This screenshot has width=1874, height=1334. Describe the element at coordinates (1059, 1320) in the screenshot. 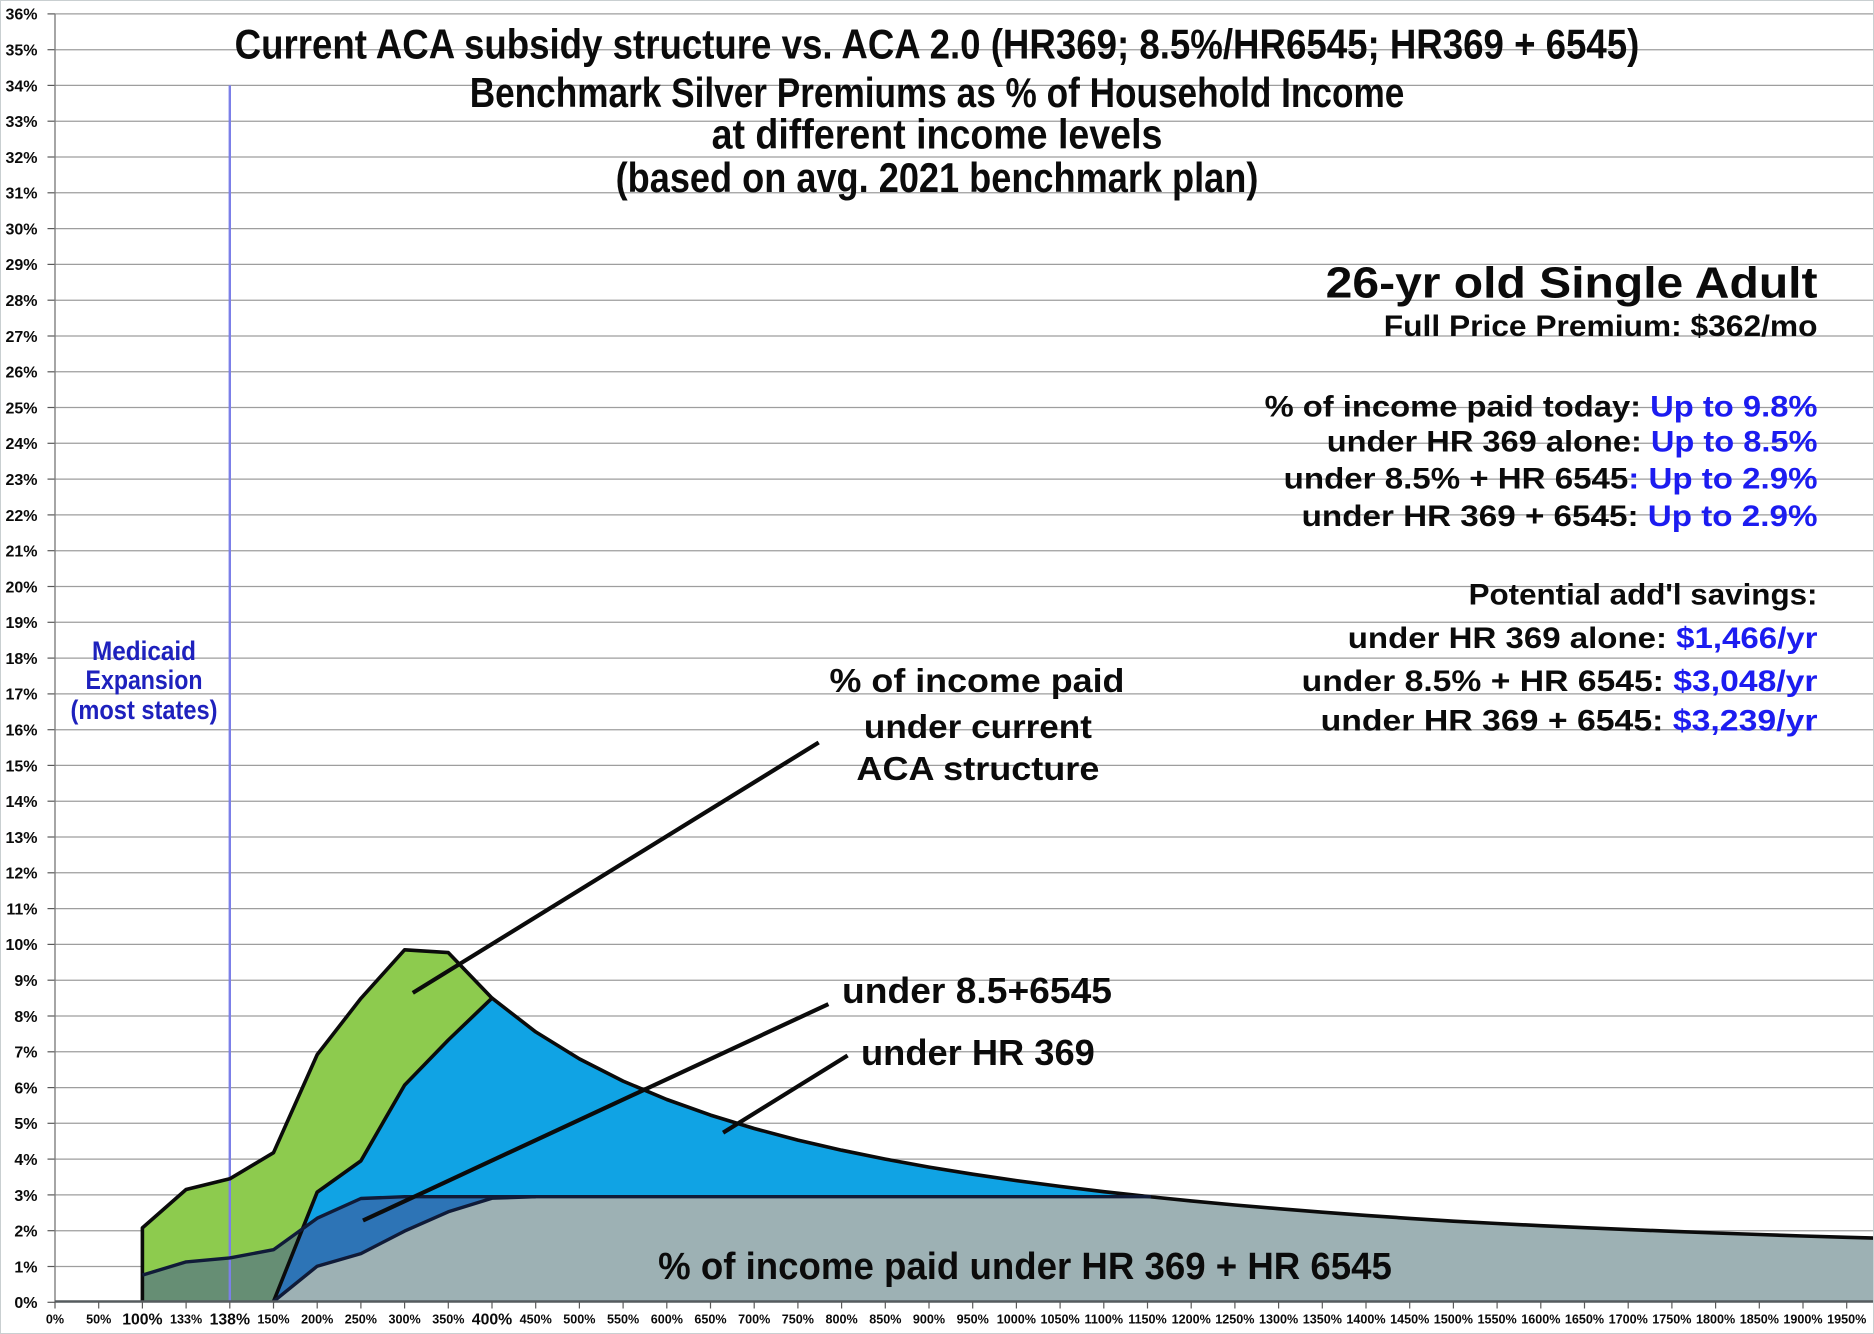

I see `svg-text: 1050%` at that location.